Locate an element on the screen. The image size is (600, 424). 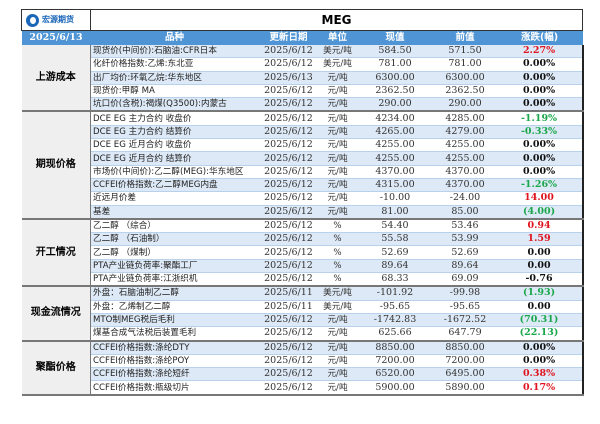
current-value: 4234.00 is located at coordinates (395, 118).